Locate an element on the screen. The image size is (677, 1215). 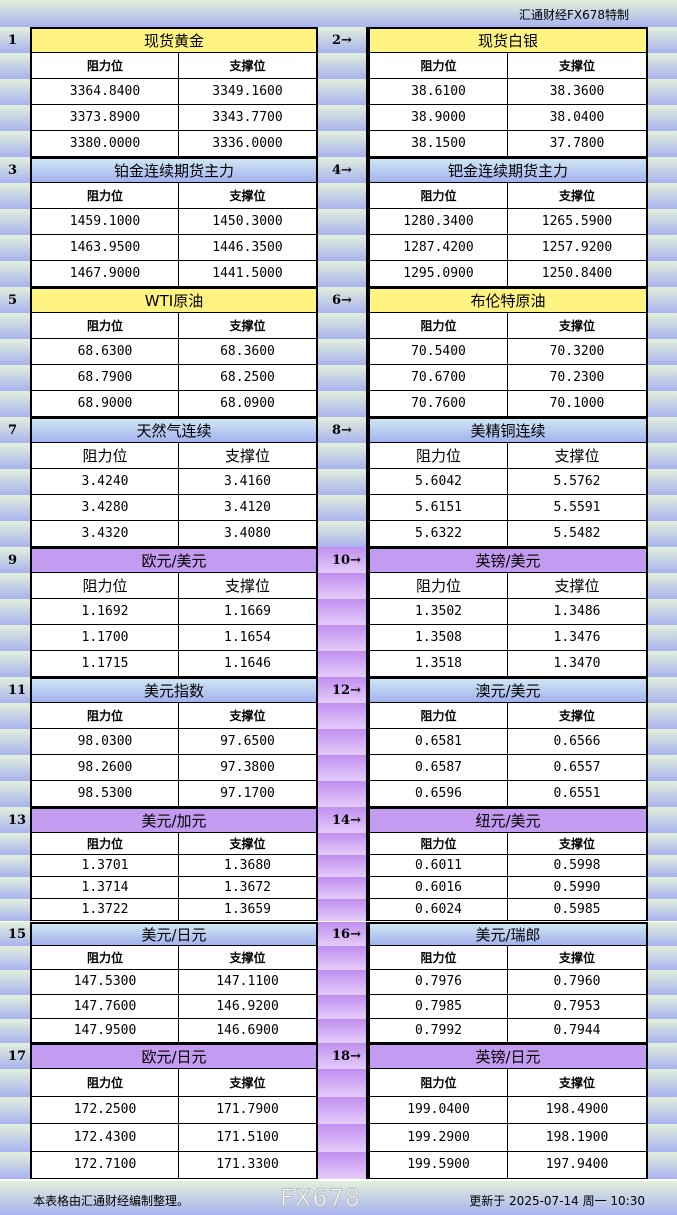
section-number: 9 is located at coordinates (13, 560).